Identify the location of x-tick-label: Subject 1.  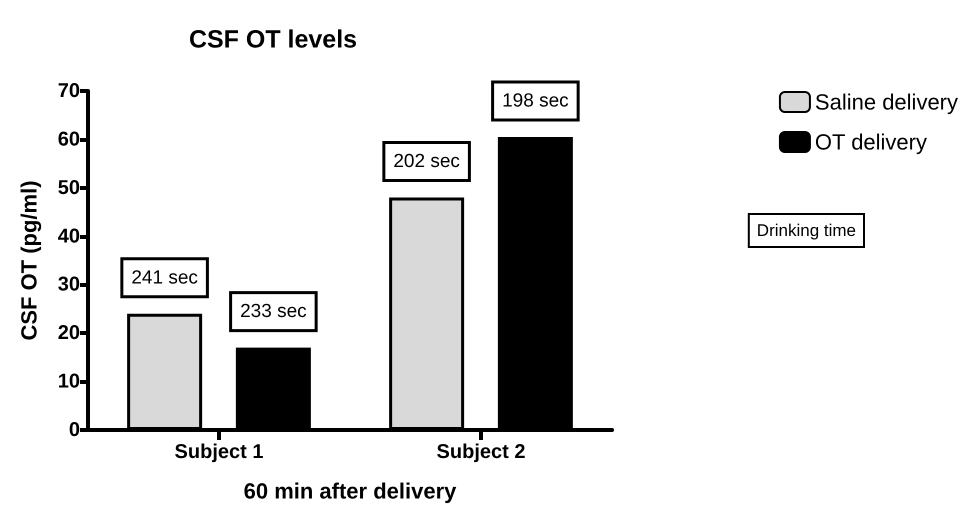
(219, 452).